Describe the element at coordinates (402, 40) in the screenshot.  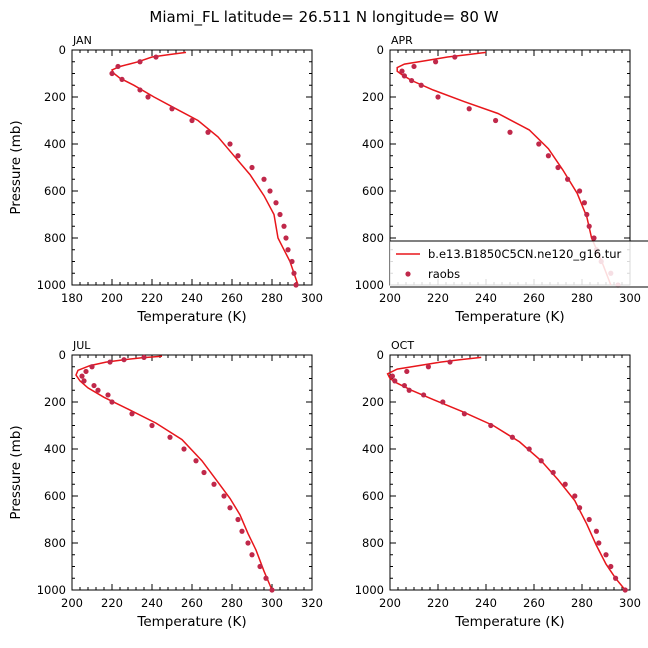
I see `panel-label: APR` at that location.